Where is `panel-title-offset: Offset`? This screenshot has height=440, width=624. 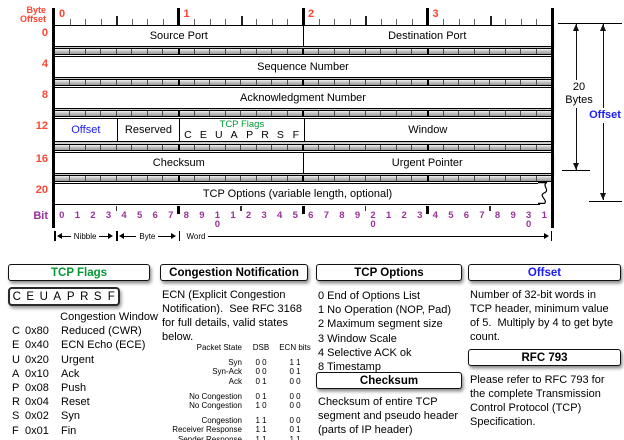 panel-title-offset: Offset is located at coordinates (544, 272).